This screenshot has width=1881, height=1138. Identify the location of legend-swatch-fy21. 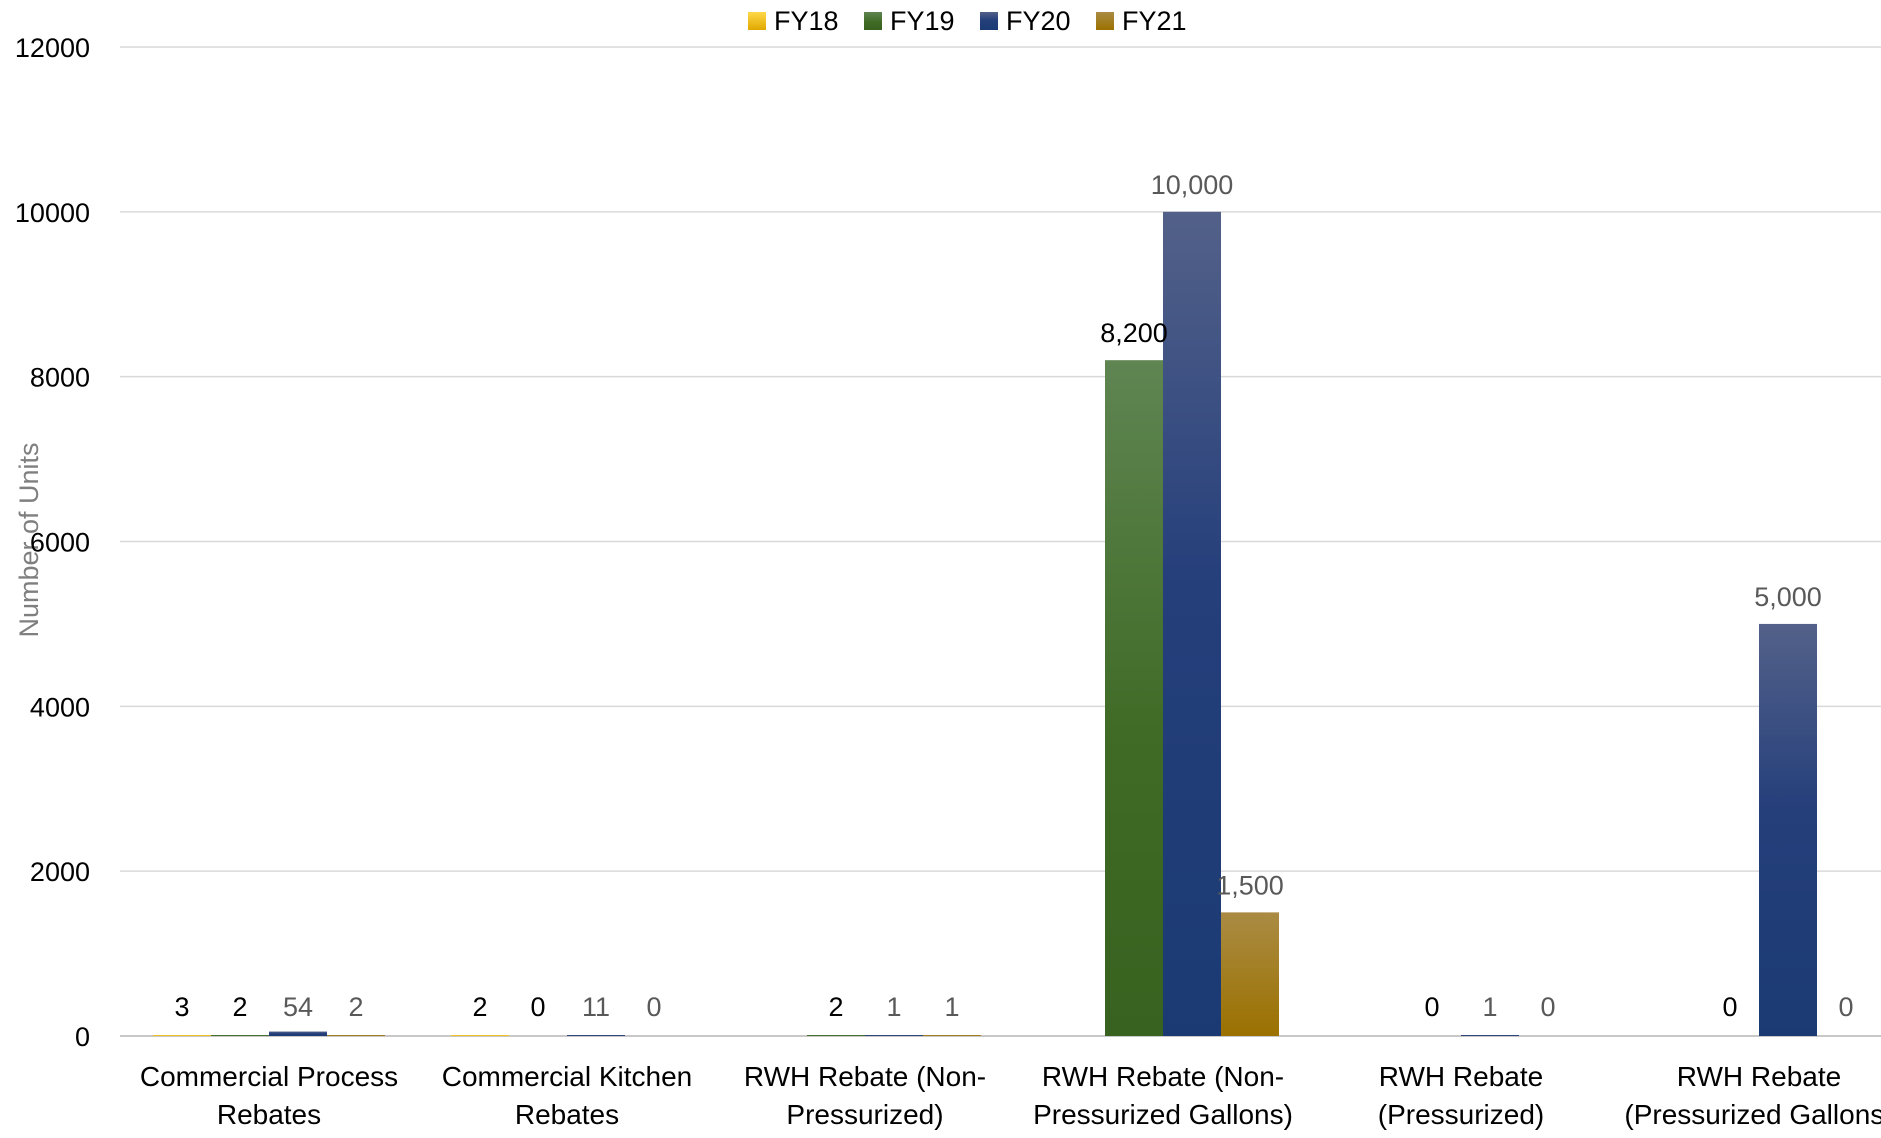
(1105, 21).